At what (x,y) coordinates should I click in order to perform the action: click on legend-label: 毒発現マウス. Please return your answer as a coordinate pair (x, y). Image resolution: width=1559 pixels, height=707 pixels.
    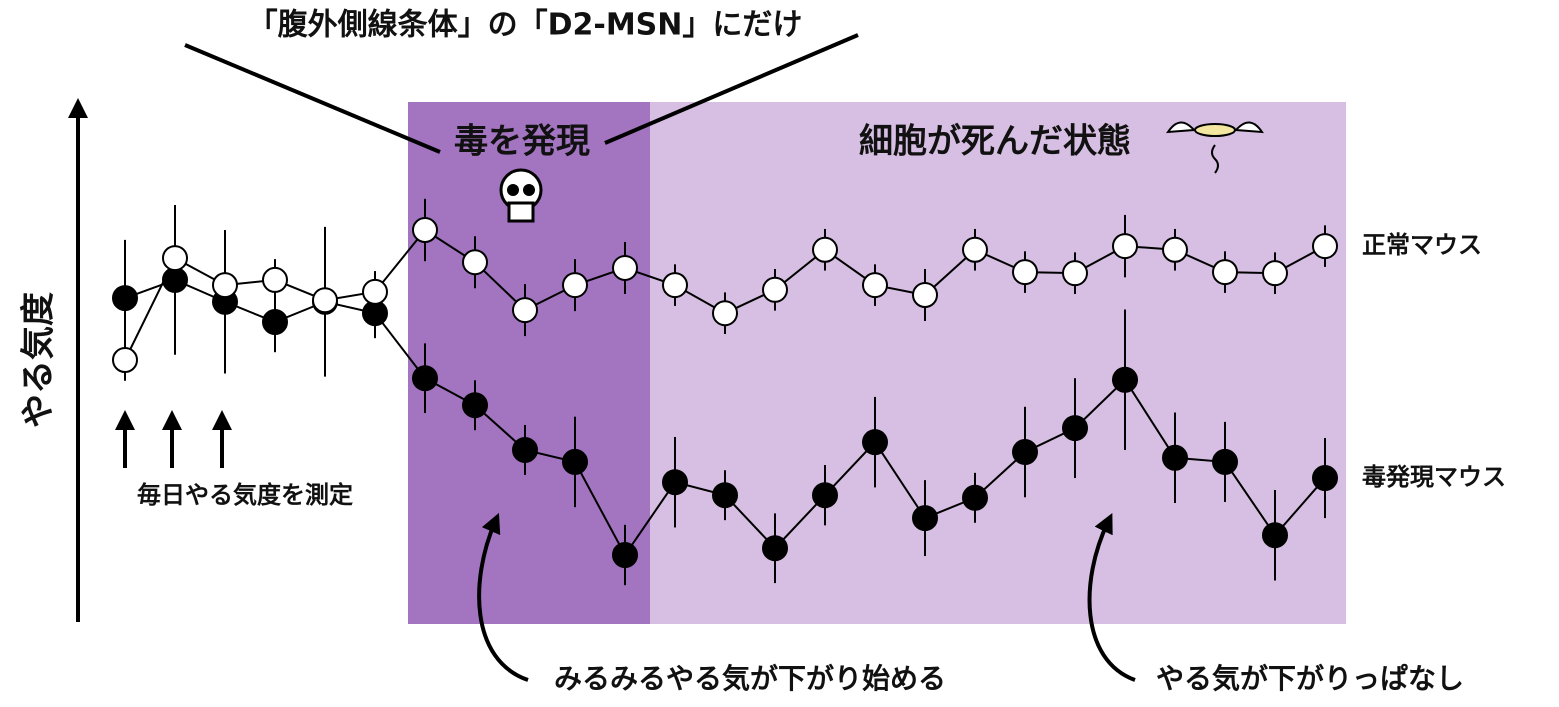
    Looking at the image, I should click on (1434, 477).